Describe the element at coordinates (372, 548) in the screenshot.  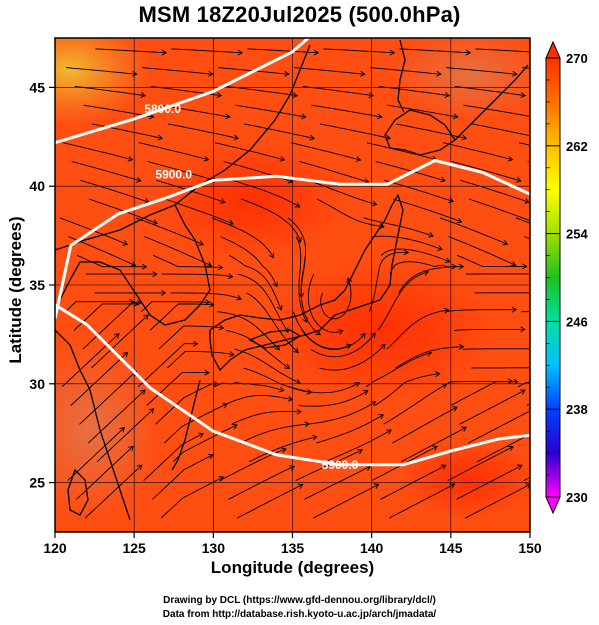
I see `x-tick-label: 140` at that location.